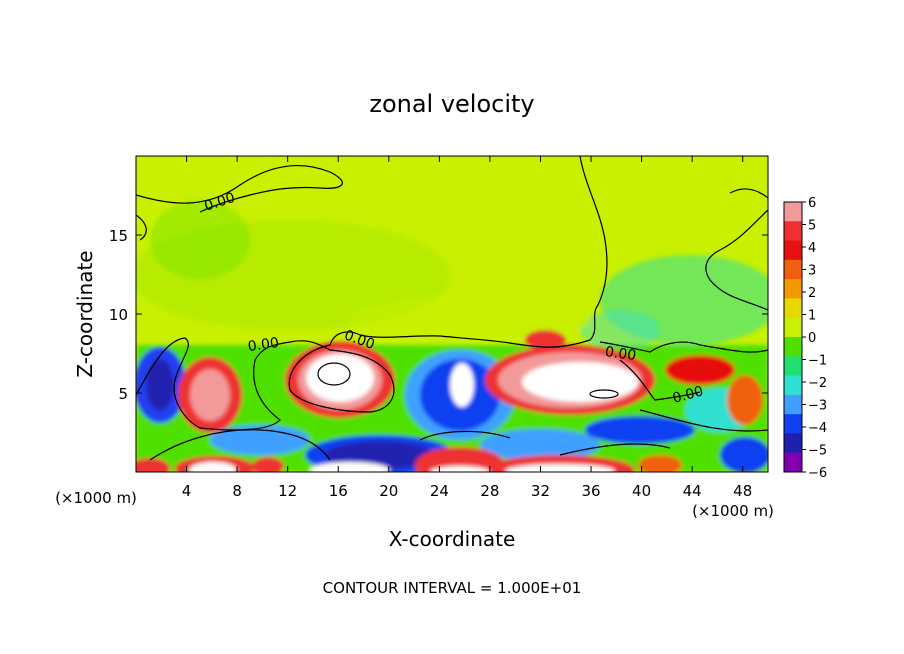 This screenshot has height=654, width=904. I want to click on x-axis-label: X-coordinate, so click(452, 539).